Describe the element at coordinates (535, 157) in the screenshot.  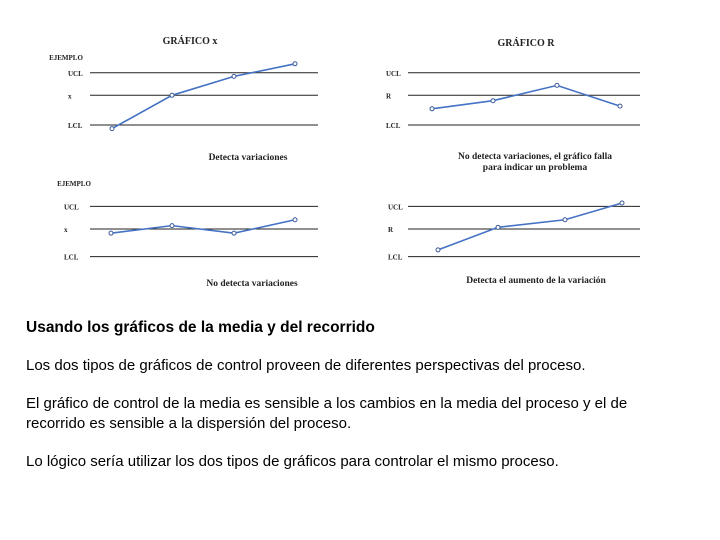
I see `chart-caption: No detecta variaciones, el gráfico falla` at that location.